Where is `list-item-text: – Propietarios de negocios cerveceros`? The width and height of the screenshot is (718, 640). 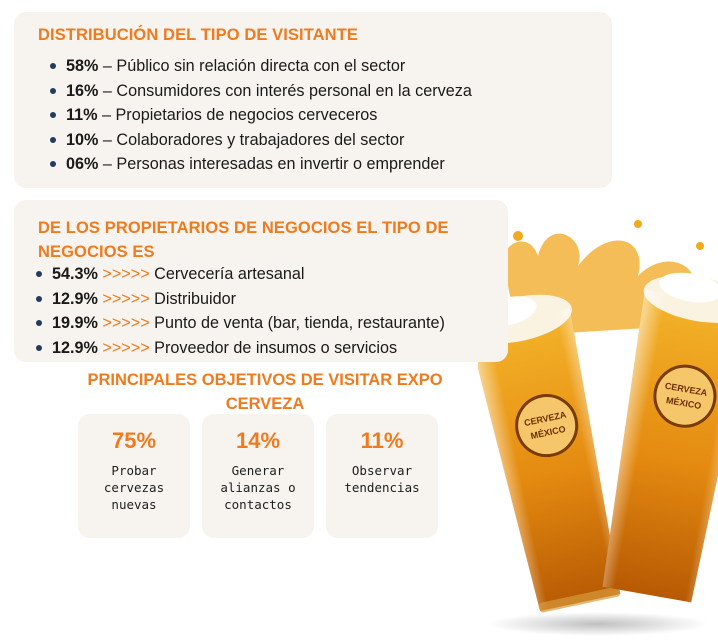 list-item-text: – Propietarios de negocios cerveceros is located at coordinates (237, 115).